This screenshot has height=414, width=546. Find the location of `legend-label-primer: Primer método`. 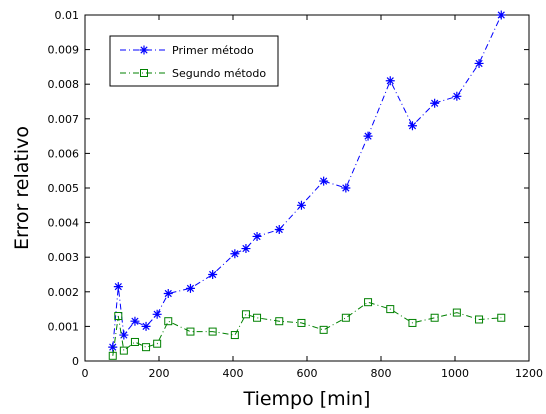

legend-label-primer: Primer método is located at coordinates (213, 50).